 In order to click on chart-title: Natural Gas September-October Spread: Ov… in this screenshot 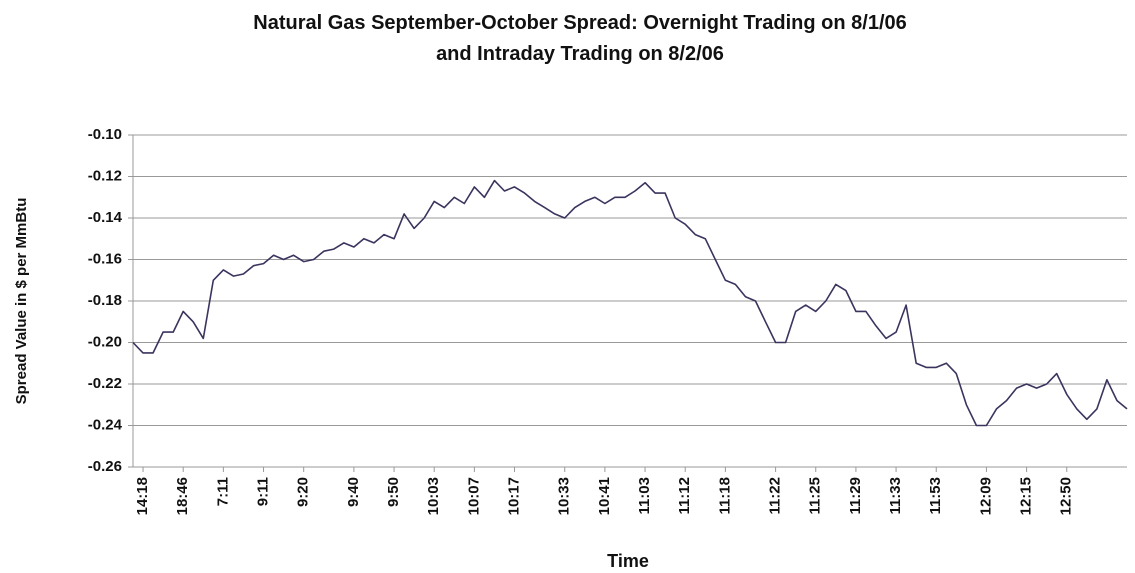, I will do `click(580, 23)`.